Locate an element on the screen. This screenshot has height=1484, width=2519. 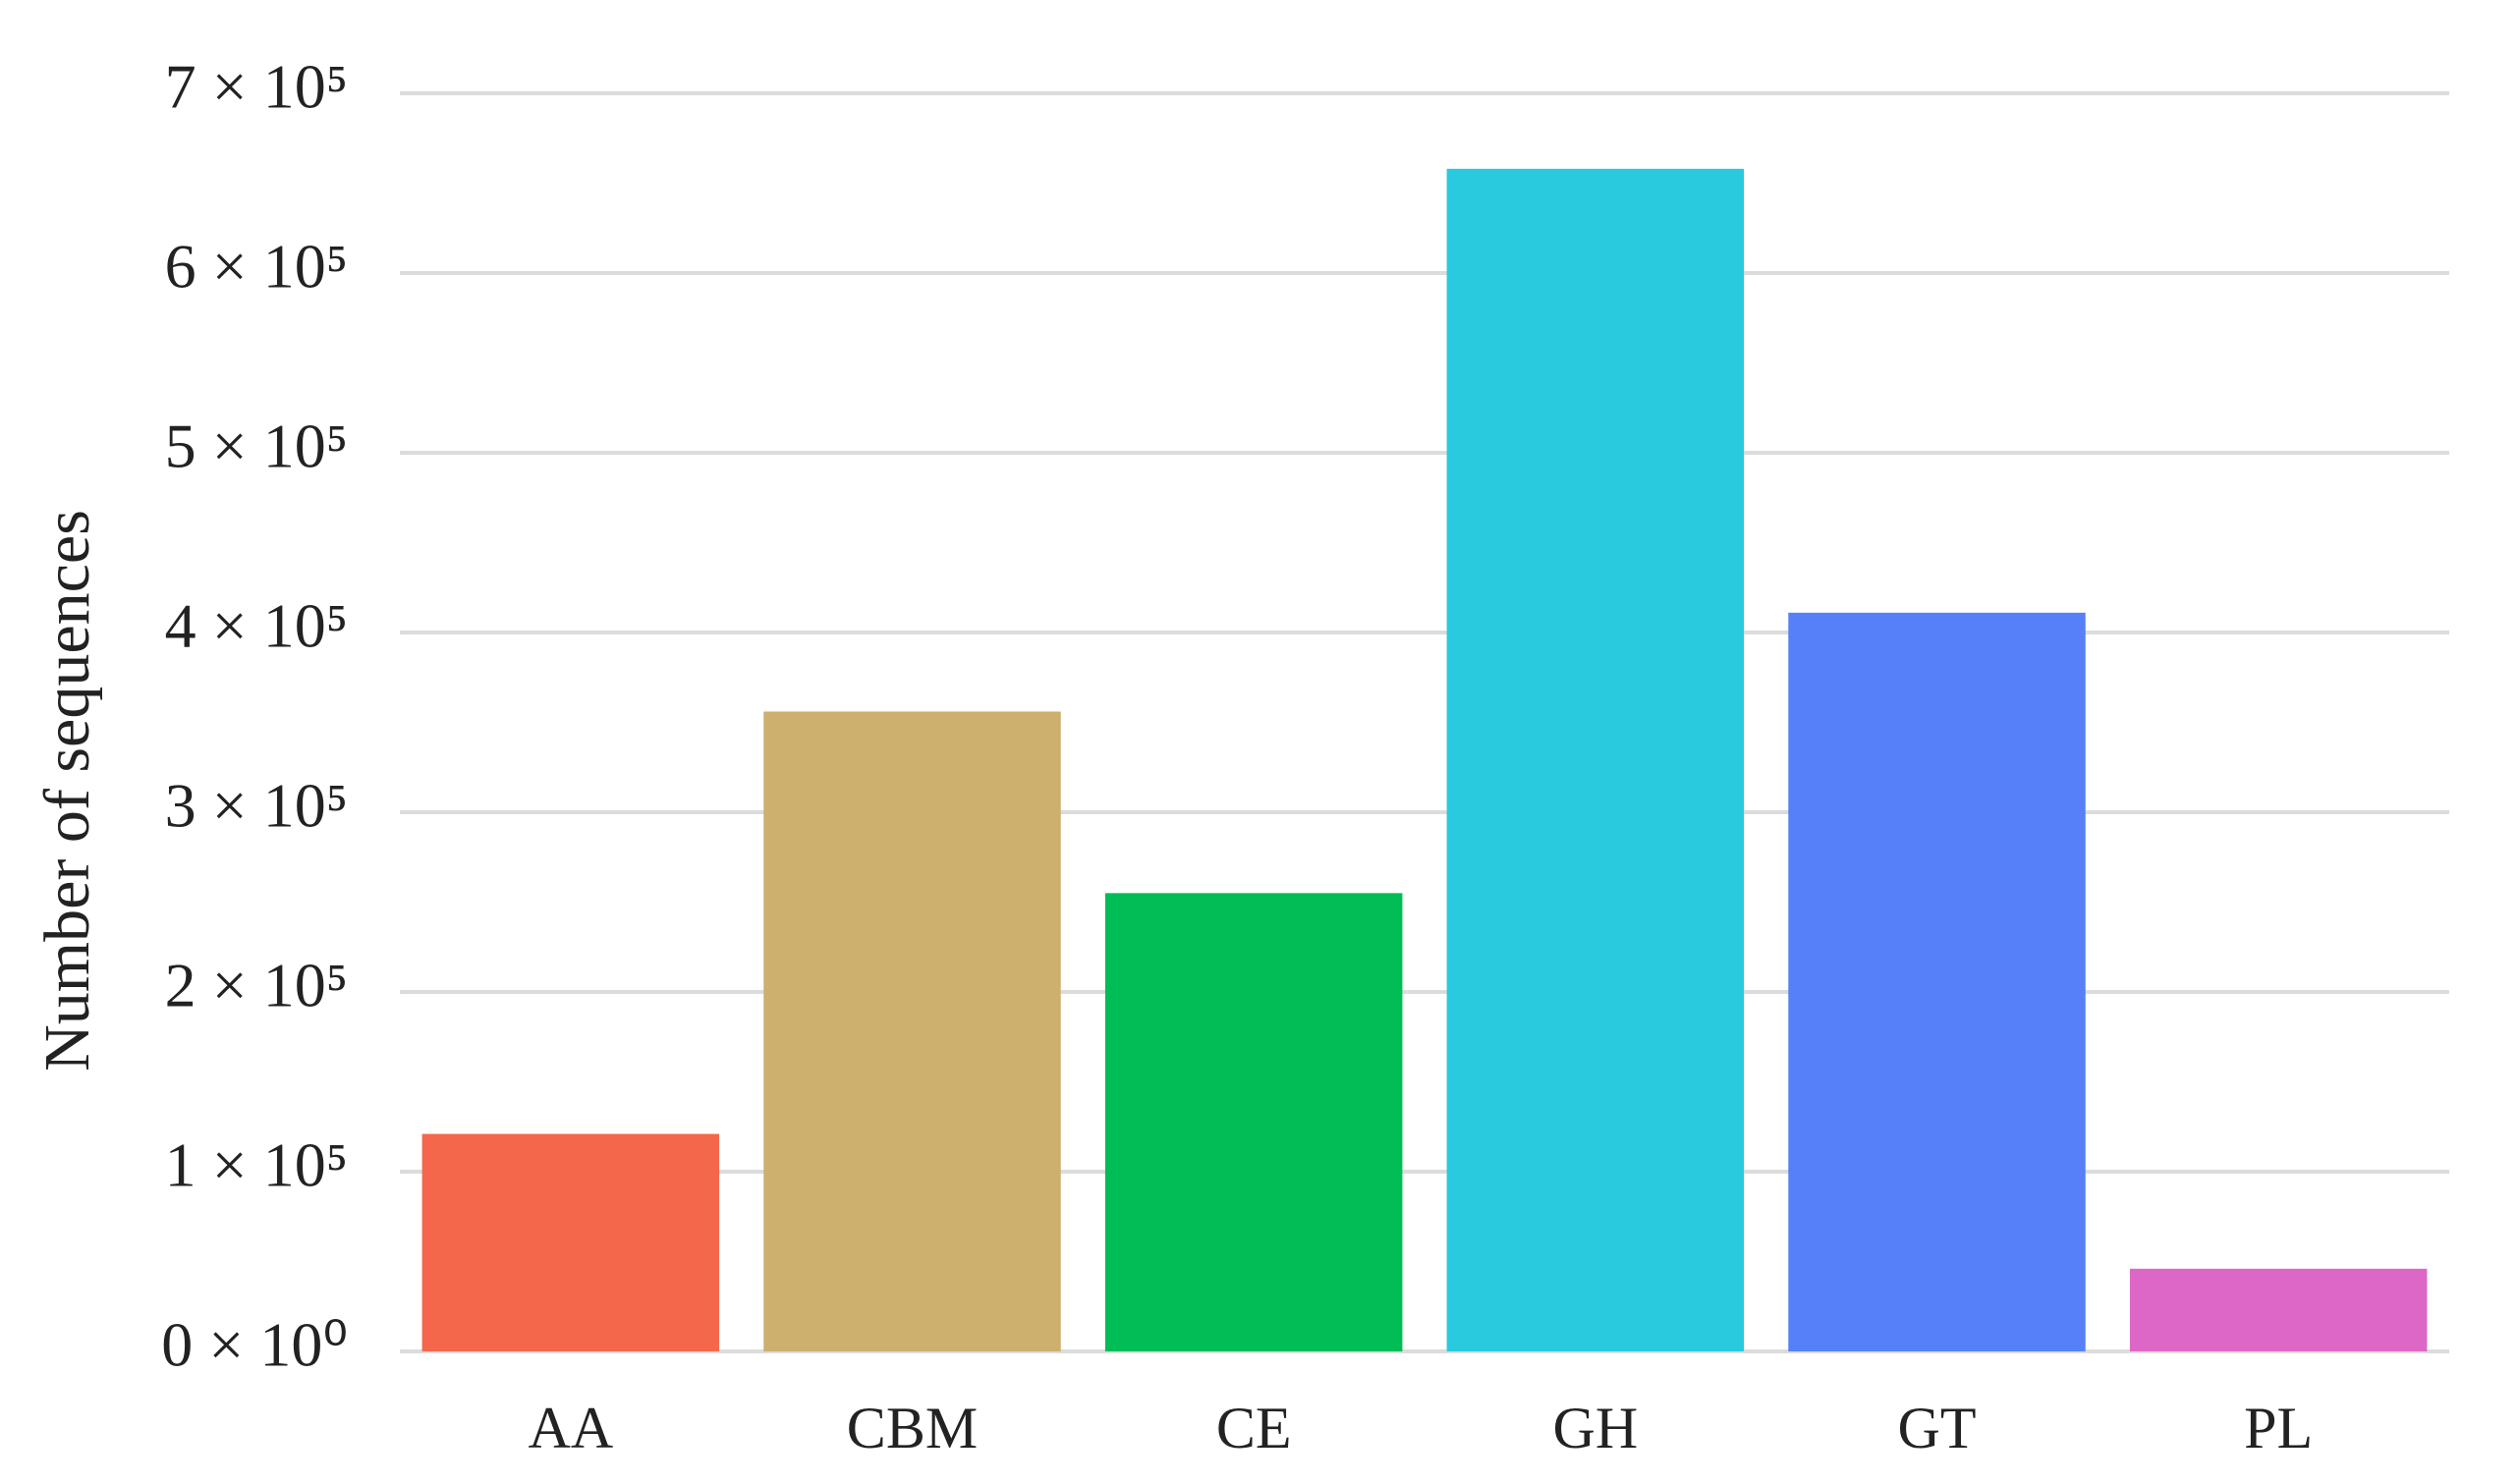
x-tick-label: GT is located at coordinates (1937, 1428).